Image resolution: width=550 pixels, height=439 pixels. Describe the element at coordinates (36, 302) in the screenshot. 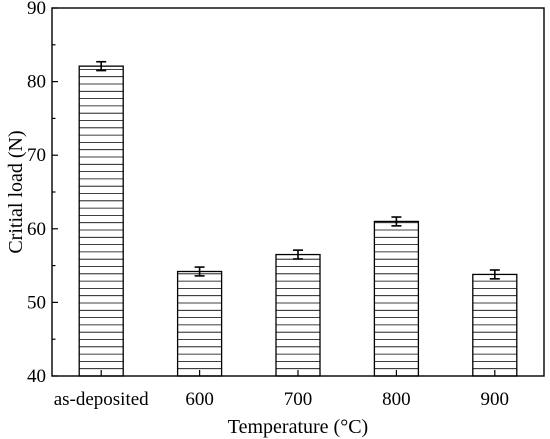

I see `y-tick-label-50: 50` at that location.